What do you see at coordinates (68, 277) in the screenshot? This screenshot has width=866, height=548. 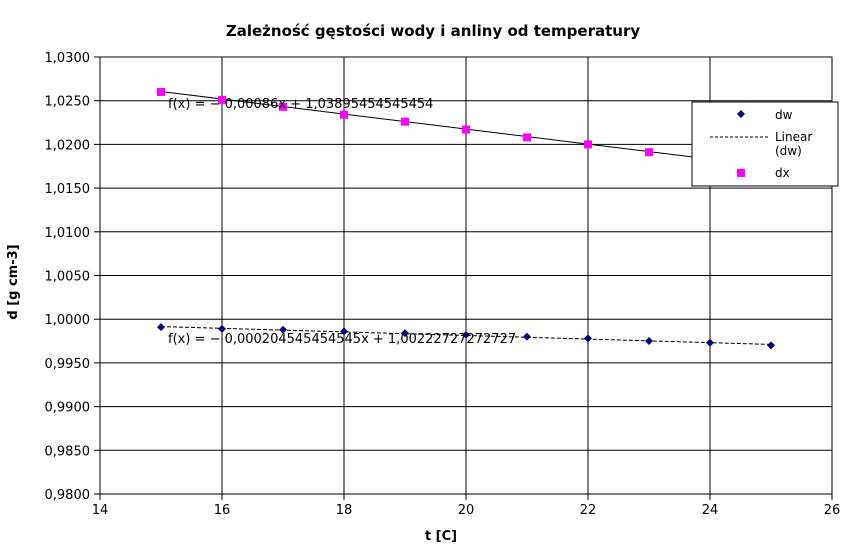 I see `y-tick-label: 1,0050` at bounding box center [68, 277].